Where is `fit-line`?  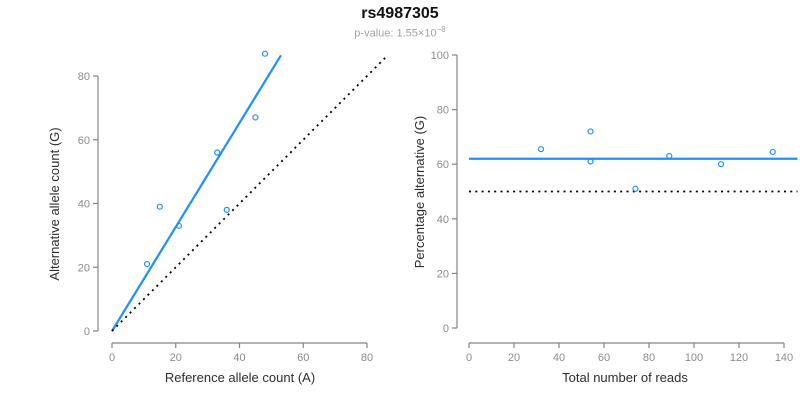
fit-line is located at coordinates (196, 193).